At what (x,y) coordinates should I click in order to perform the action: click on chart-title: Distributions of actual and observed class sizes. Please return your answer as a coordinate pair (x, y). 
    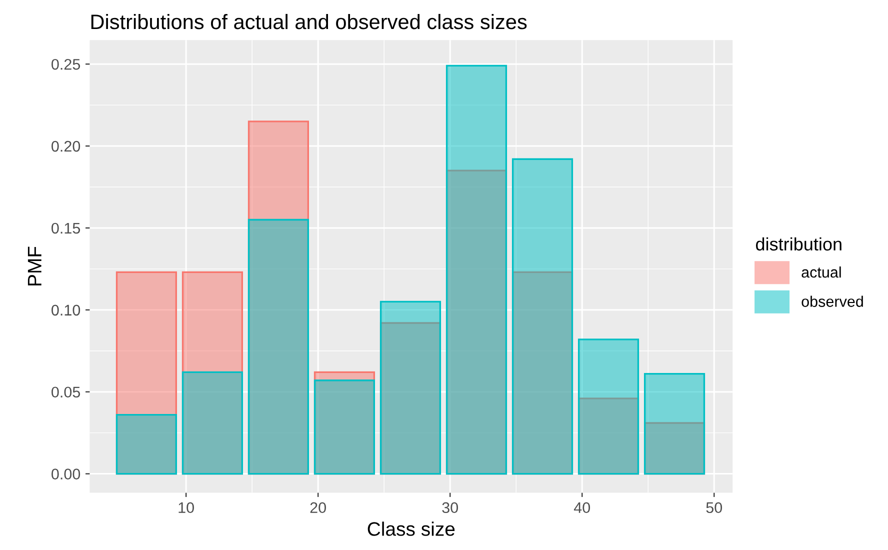
    Looking at the image, I should click on (309, 22).